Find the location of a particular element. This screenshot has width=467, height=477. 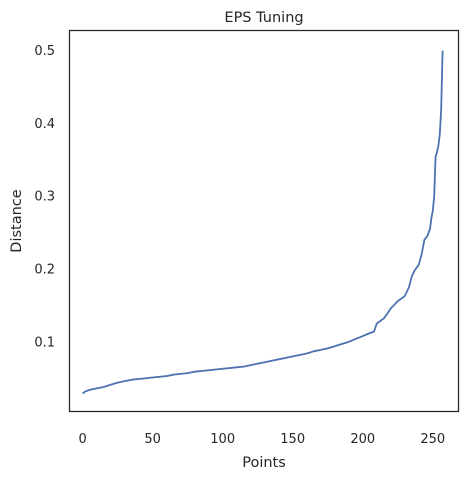

y-tick-label: 0.3 is located at coordinates (44, 197).